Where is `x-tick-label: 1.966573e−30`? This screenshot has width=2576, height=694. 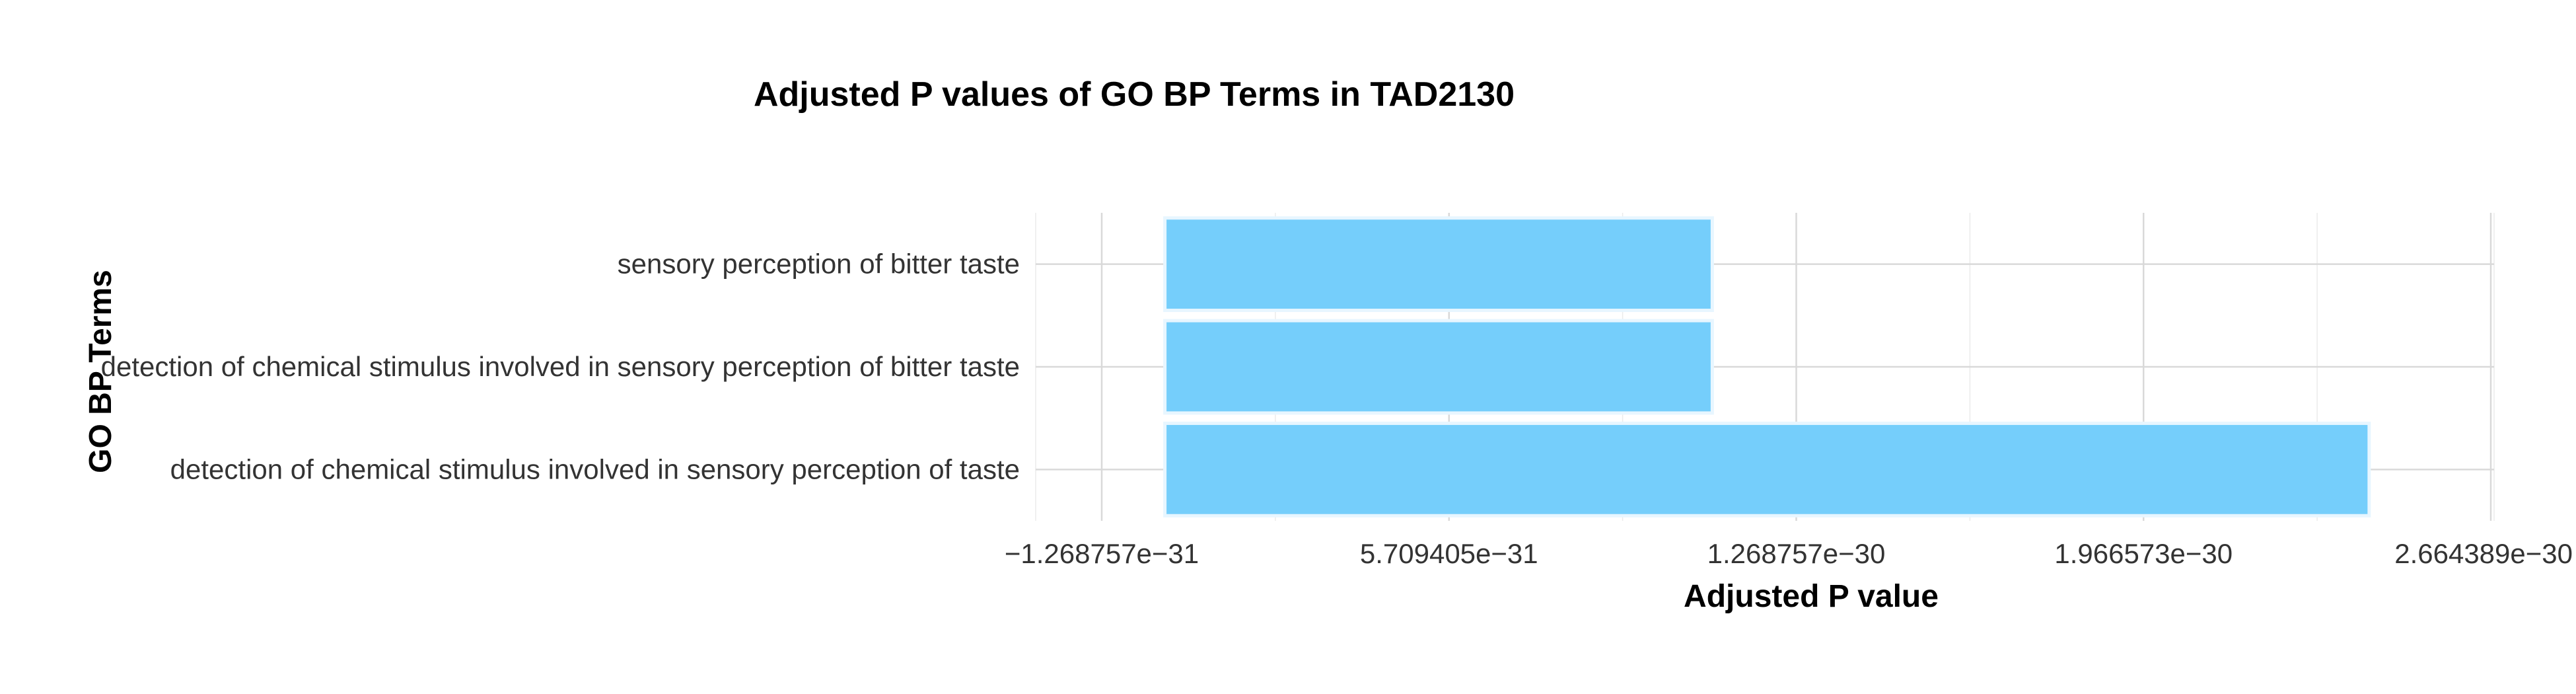 x-tick-label: 1.966573e−30 is located at coordinates (2144, 553).